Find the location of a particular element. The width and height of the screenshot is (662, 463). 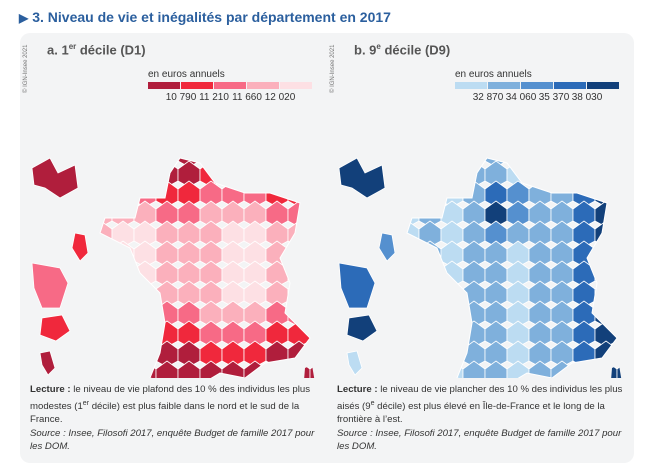

legend-ticks: 32 870 34 060 35 370 38 030 is located at coordinates (537, 98).